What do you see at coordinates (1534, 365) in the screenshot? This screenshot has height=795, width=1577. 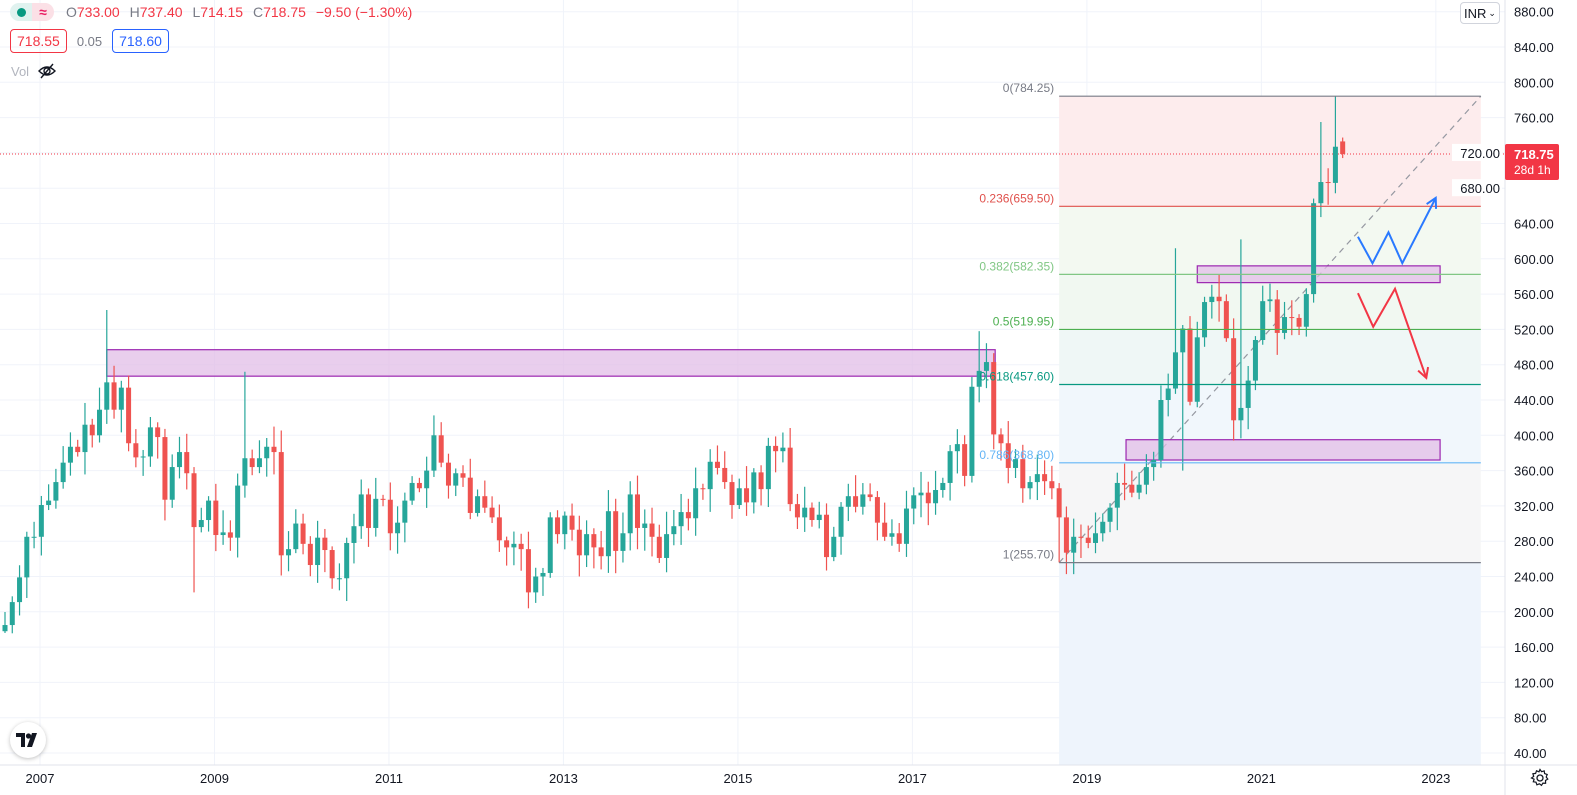 I see `price-tick-label: 480.00` at bounding box center [1534, 365].